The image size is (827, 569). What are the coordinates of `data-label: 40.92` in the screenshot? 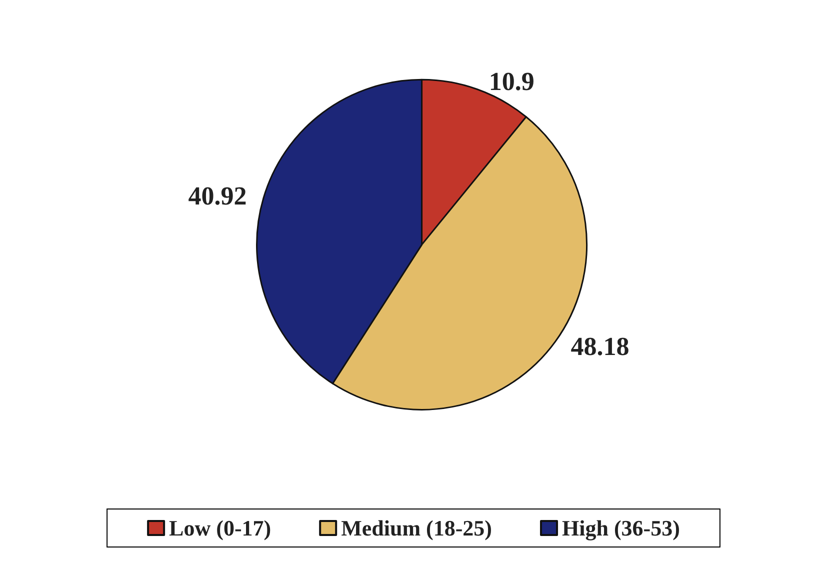 It's located at (217, 195).